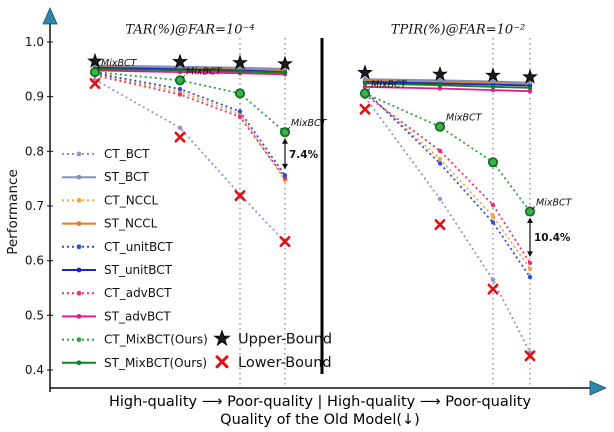  Describe the element at coordinates (131, 224) in the screenshot. I see `legend-label: ST_NCCL` at that location.